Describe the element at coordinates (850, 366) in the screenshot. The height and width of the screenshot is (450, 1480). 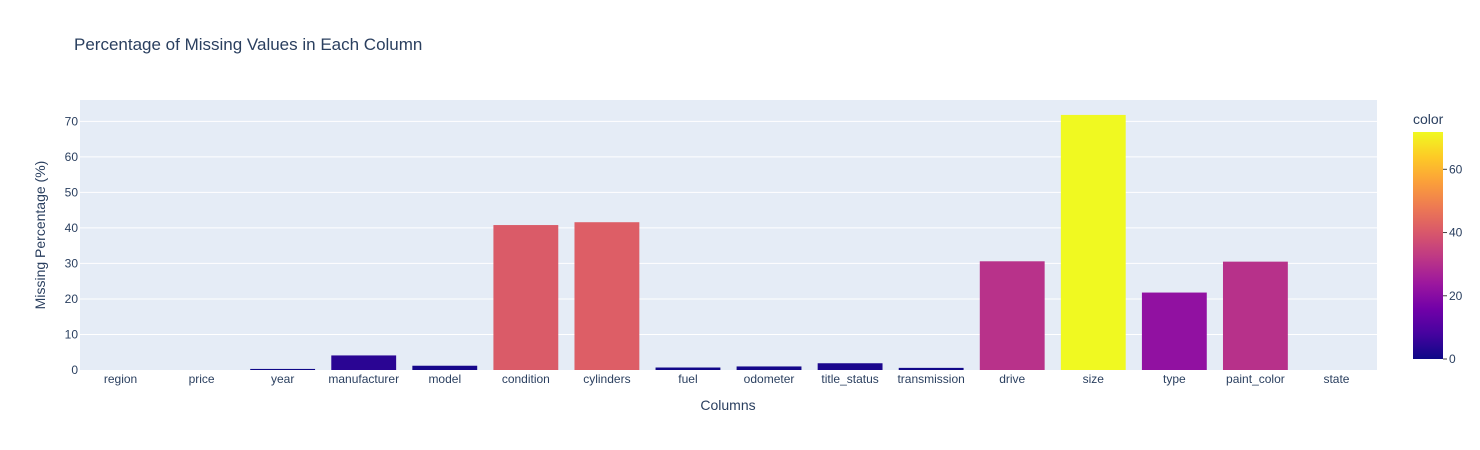
I see `bar-title_status` at that location.